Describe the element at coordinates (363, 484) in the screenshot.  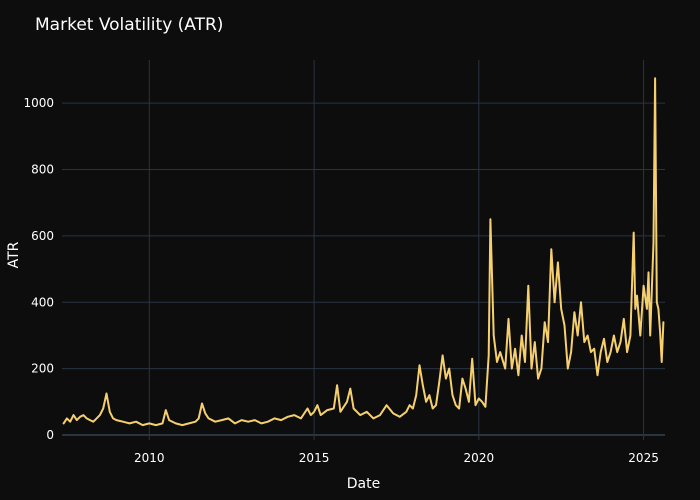
I see `x-axis-title: Date` at that location.